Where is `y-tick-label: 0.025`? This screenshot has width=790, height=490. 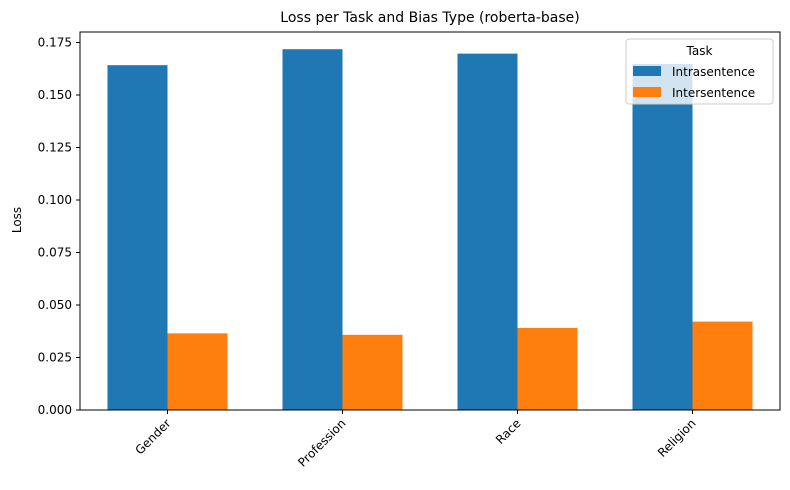 y-tick-label: 0.025 is located at coordinates (55, 358).